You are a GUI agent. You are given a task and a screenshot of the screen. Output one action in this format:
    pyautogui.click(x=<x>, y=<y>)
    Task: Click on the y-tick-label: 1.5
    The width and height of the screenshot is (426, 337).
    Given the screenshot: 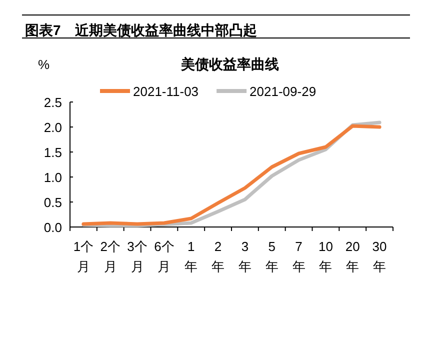 What is the action you would take?
    pyautogui.click(x=53, y=152)
    